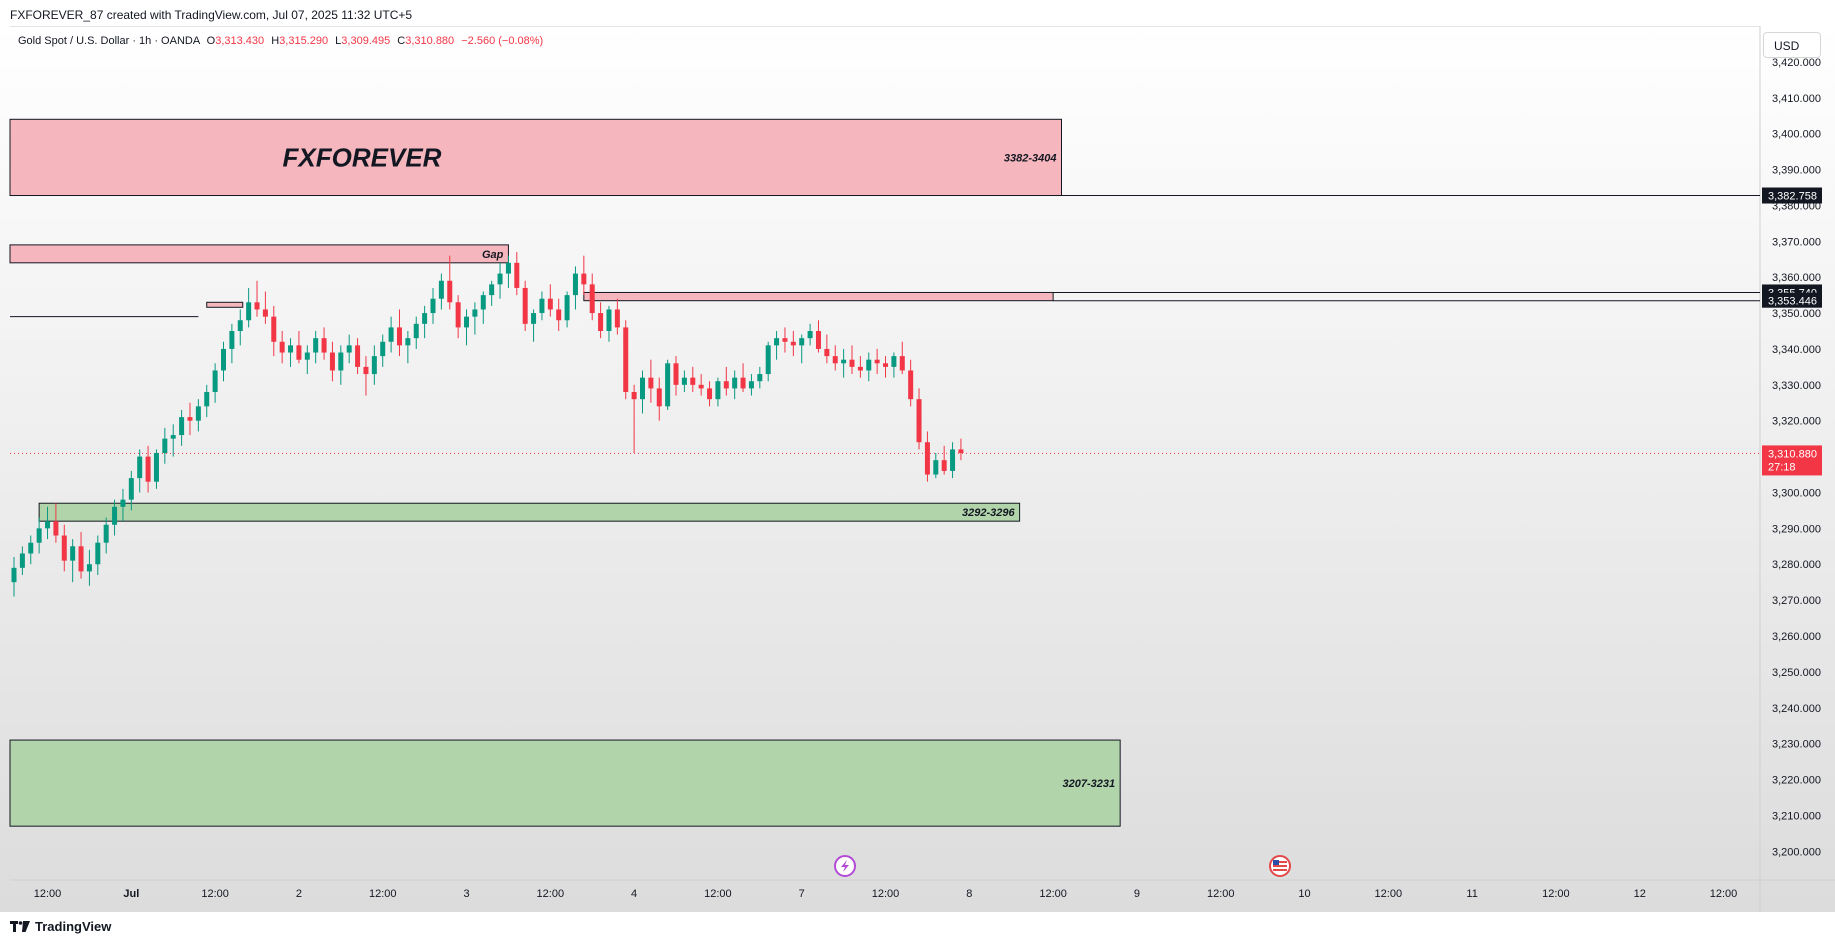 The image size is (1835, 941). What do you see at coordinates (1796, 242) in the screenshot?
I see `y-tick-label: 3,370.000` at bounding box center [1796, 242].